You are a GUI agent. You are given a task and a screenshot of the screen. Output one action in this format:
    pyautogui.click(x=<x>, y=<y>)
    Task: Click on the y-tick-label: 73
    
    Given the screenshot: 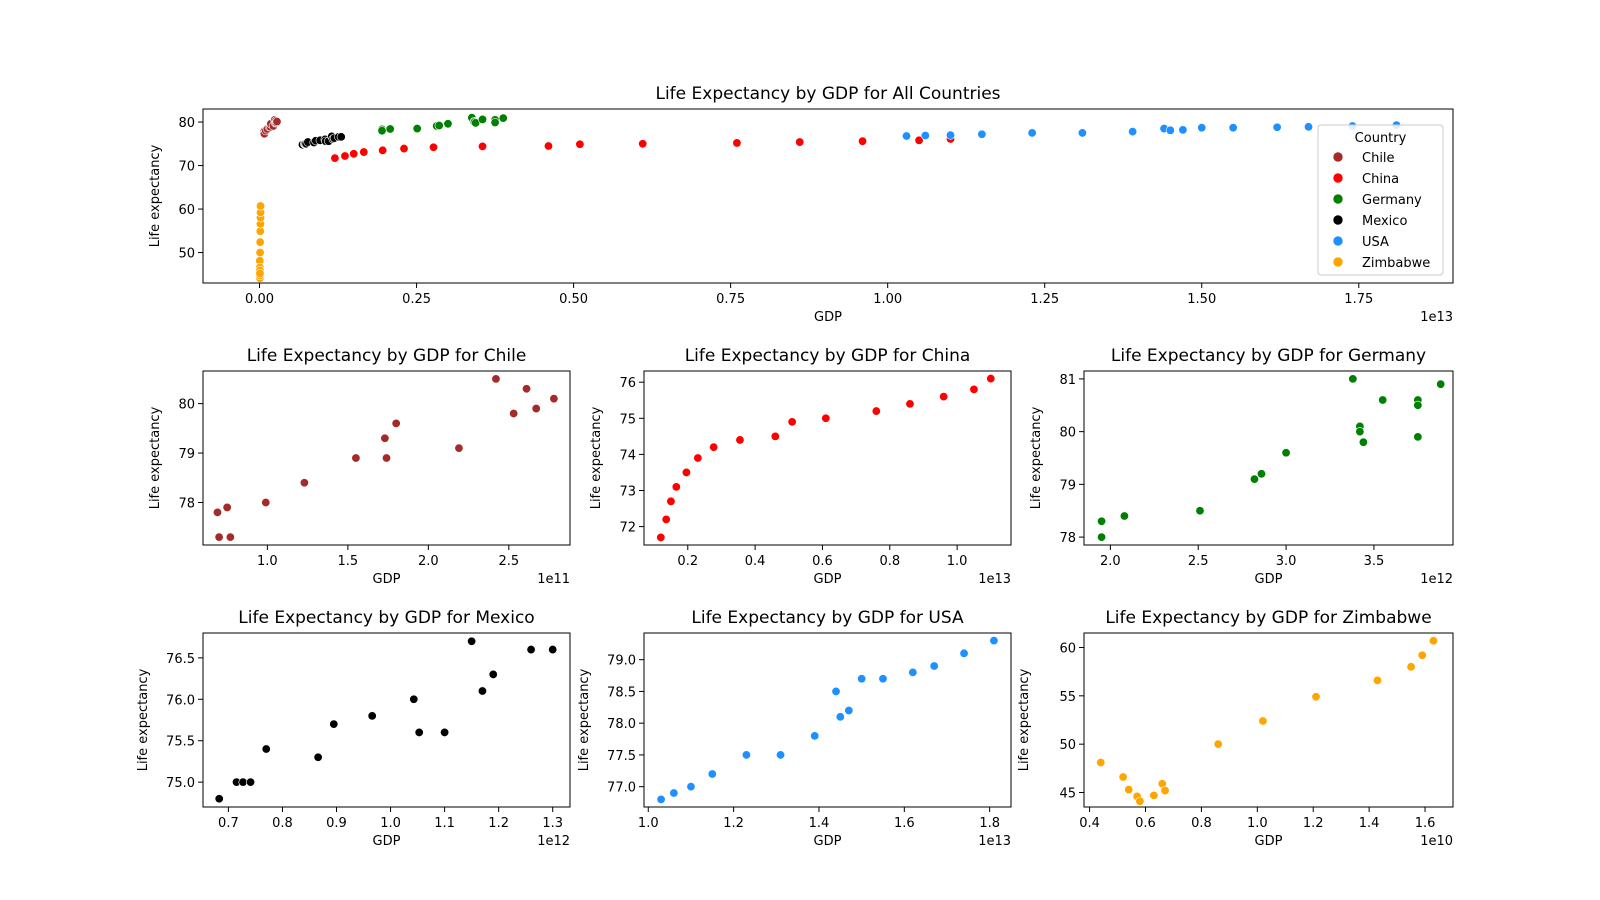 What is the action you would take?
    pyautogui.click(x=627, y=491)
    